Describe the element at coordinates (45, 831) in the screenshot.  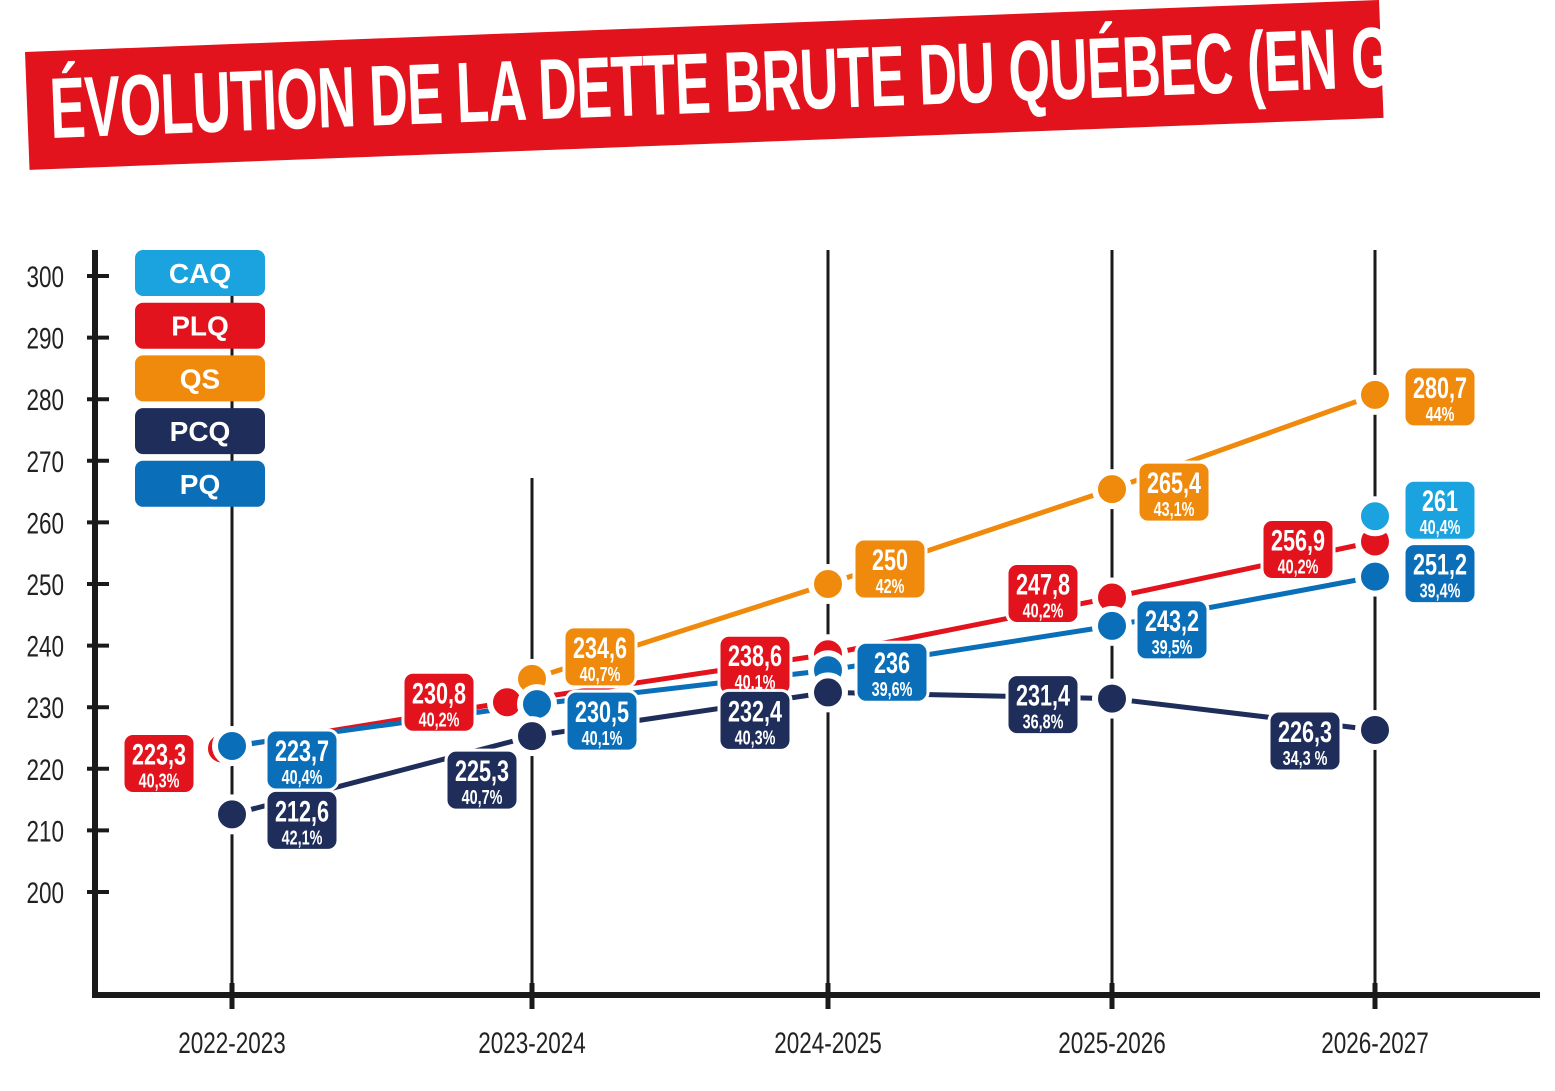
I see `y-tick-label: 210` at that location.